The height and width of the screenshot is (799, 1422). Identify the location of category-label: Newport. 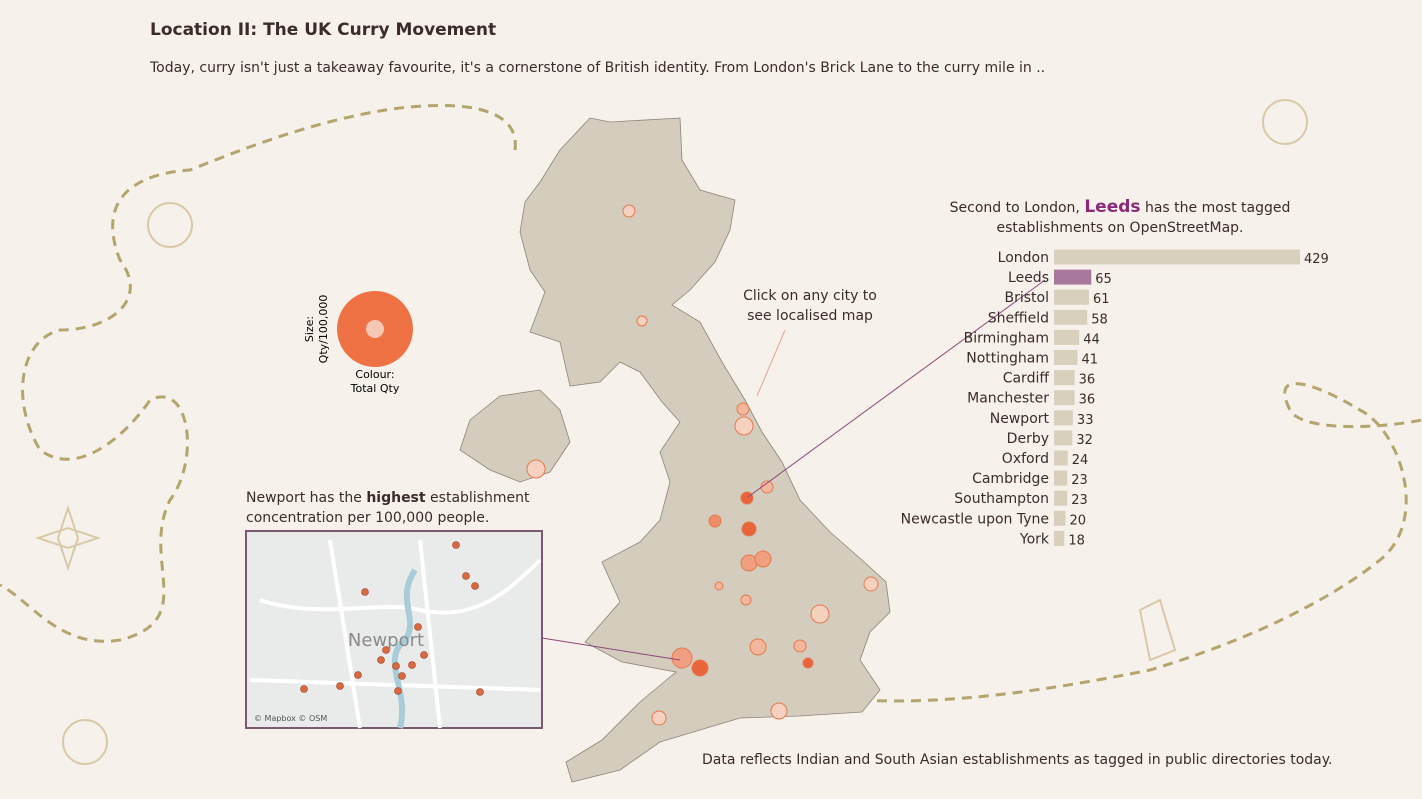
(1020, 419).